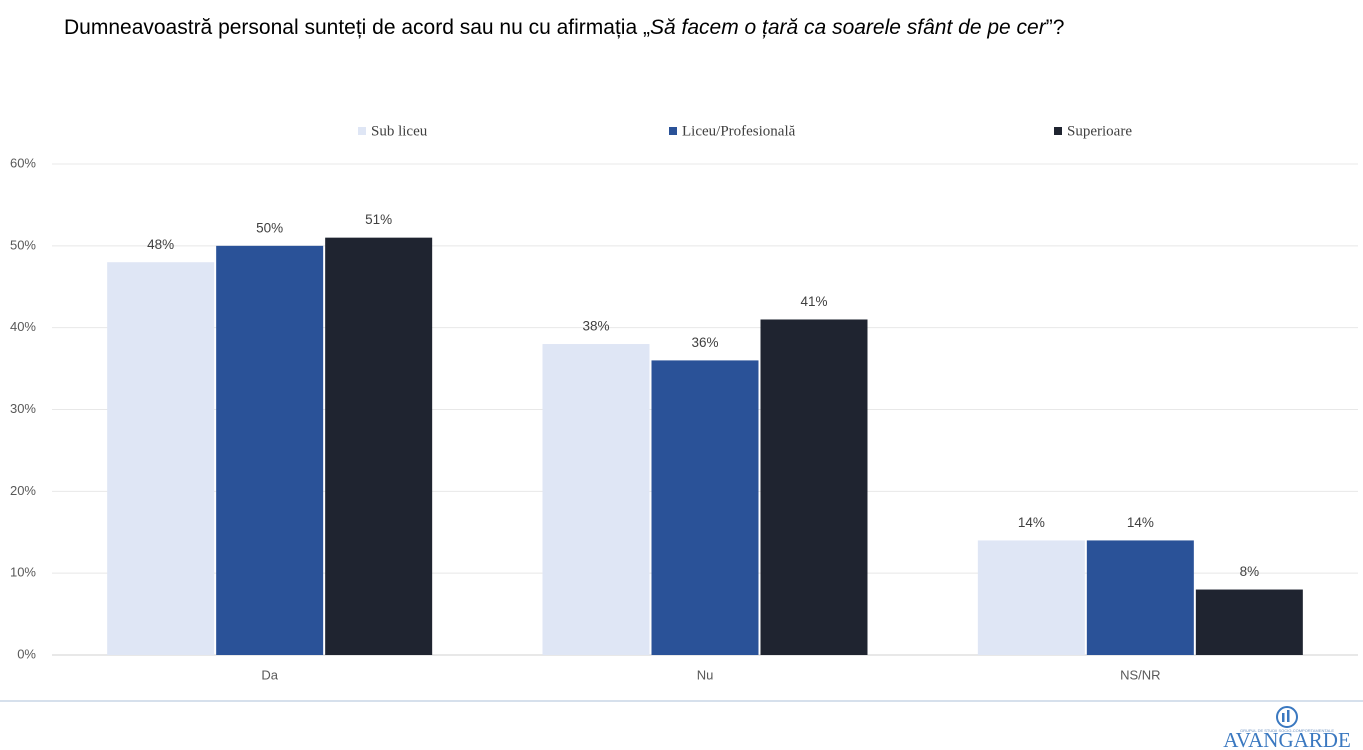  I want to click on x-tick-label: Nu, so click(705, 674).